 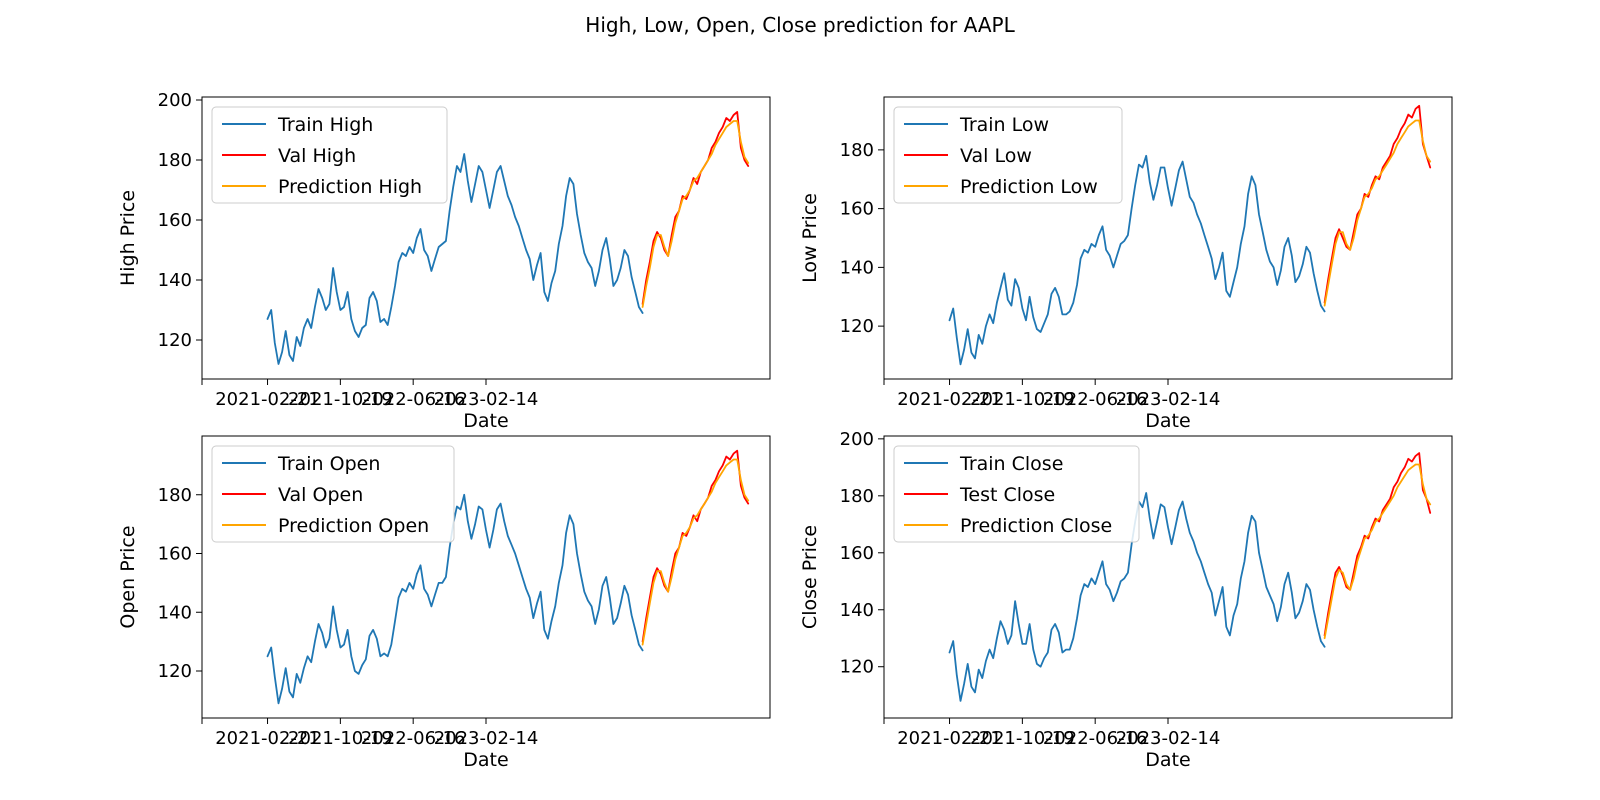 I want to click on legend-label-low-2: Prediction Low, so click(x=1029, y=187).